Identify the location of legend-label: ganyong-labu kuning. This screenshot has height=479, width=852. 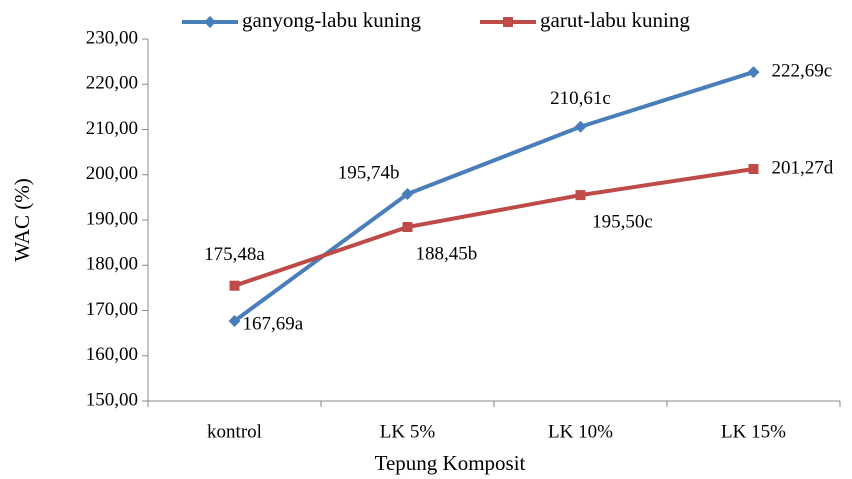
(332, 20).